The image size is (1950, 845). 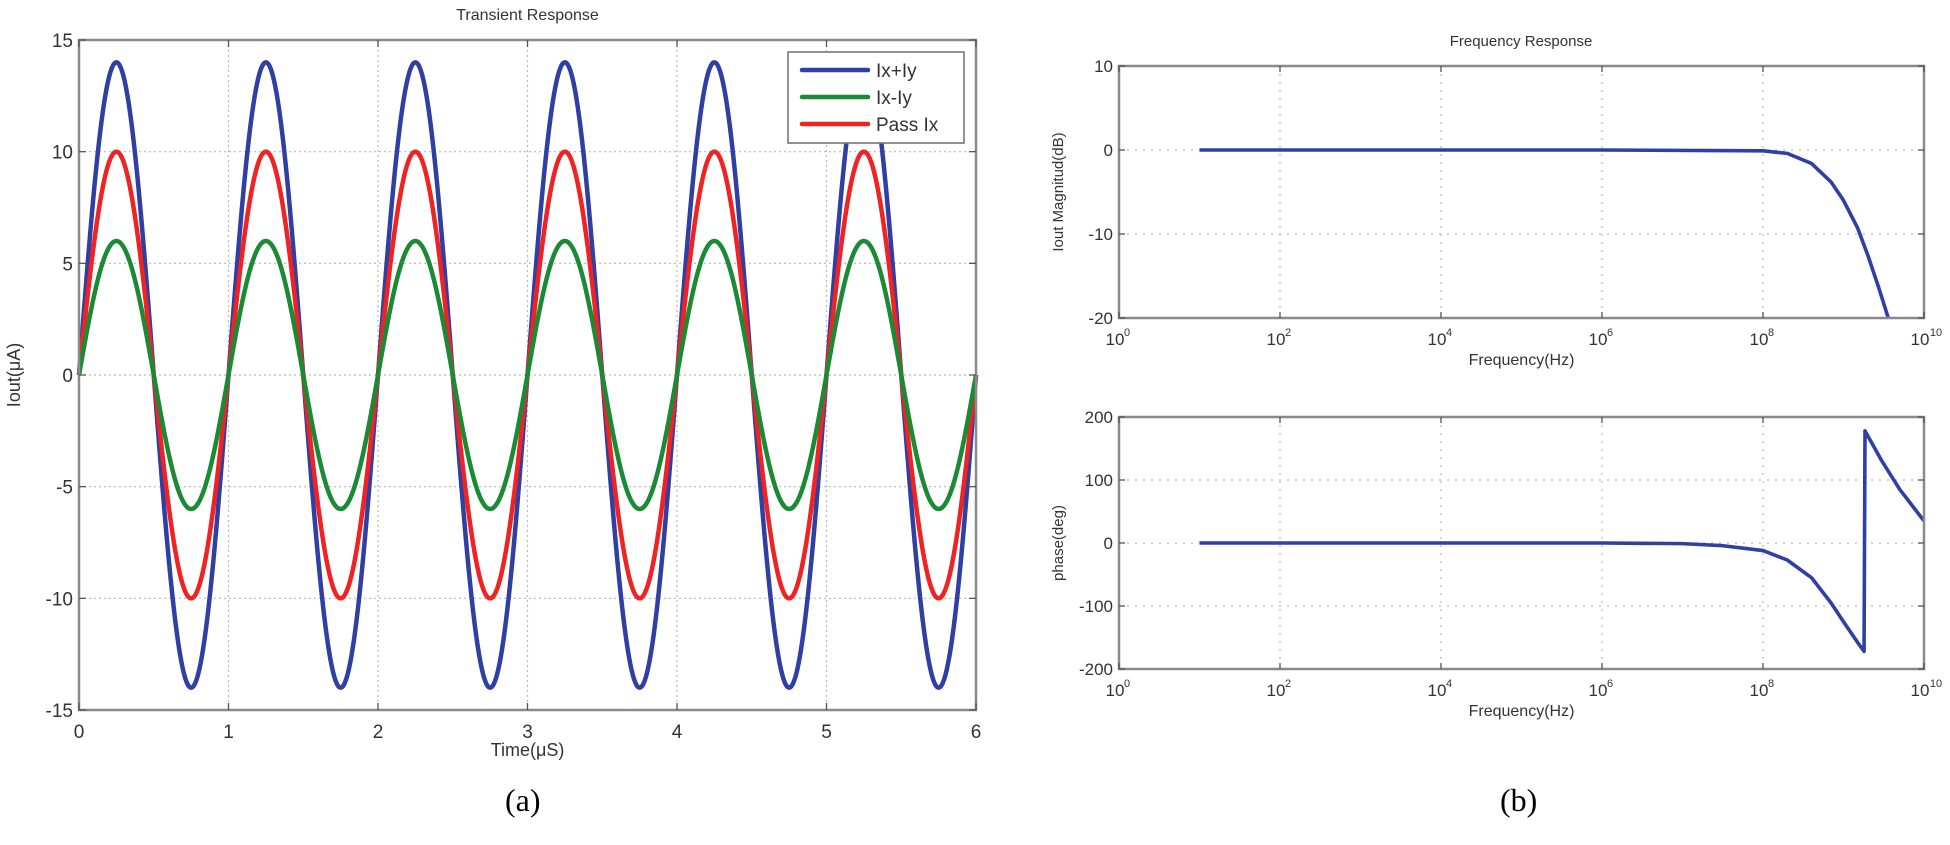 What do you see at coordinates (228, 732) in the screenshot?
I see `x-tick-label: 1` at bounding box center [228, 732].